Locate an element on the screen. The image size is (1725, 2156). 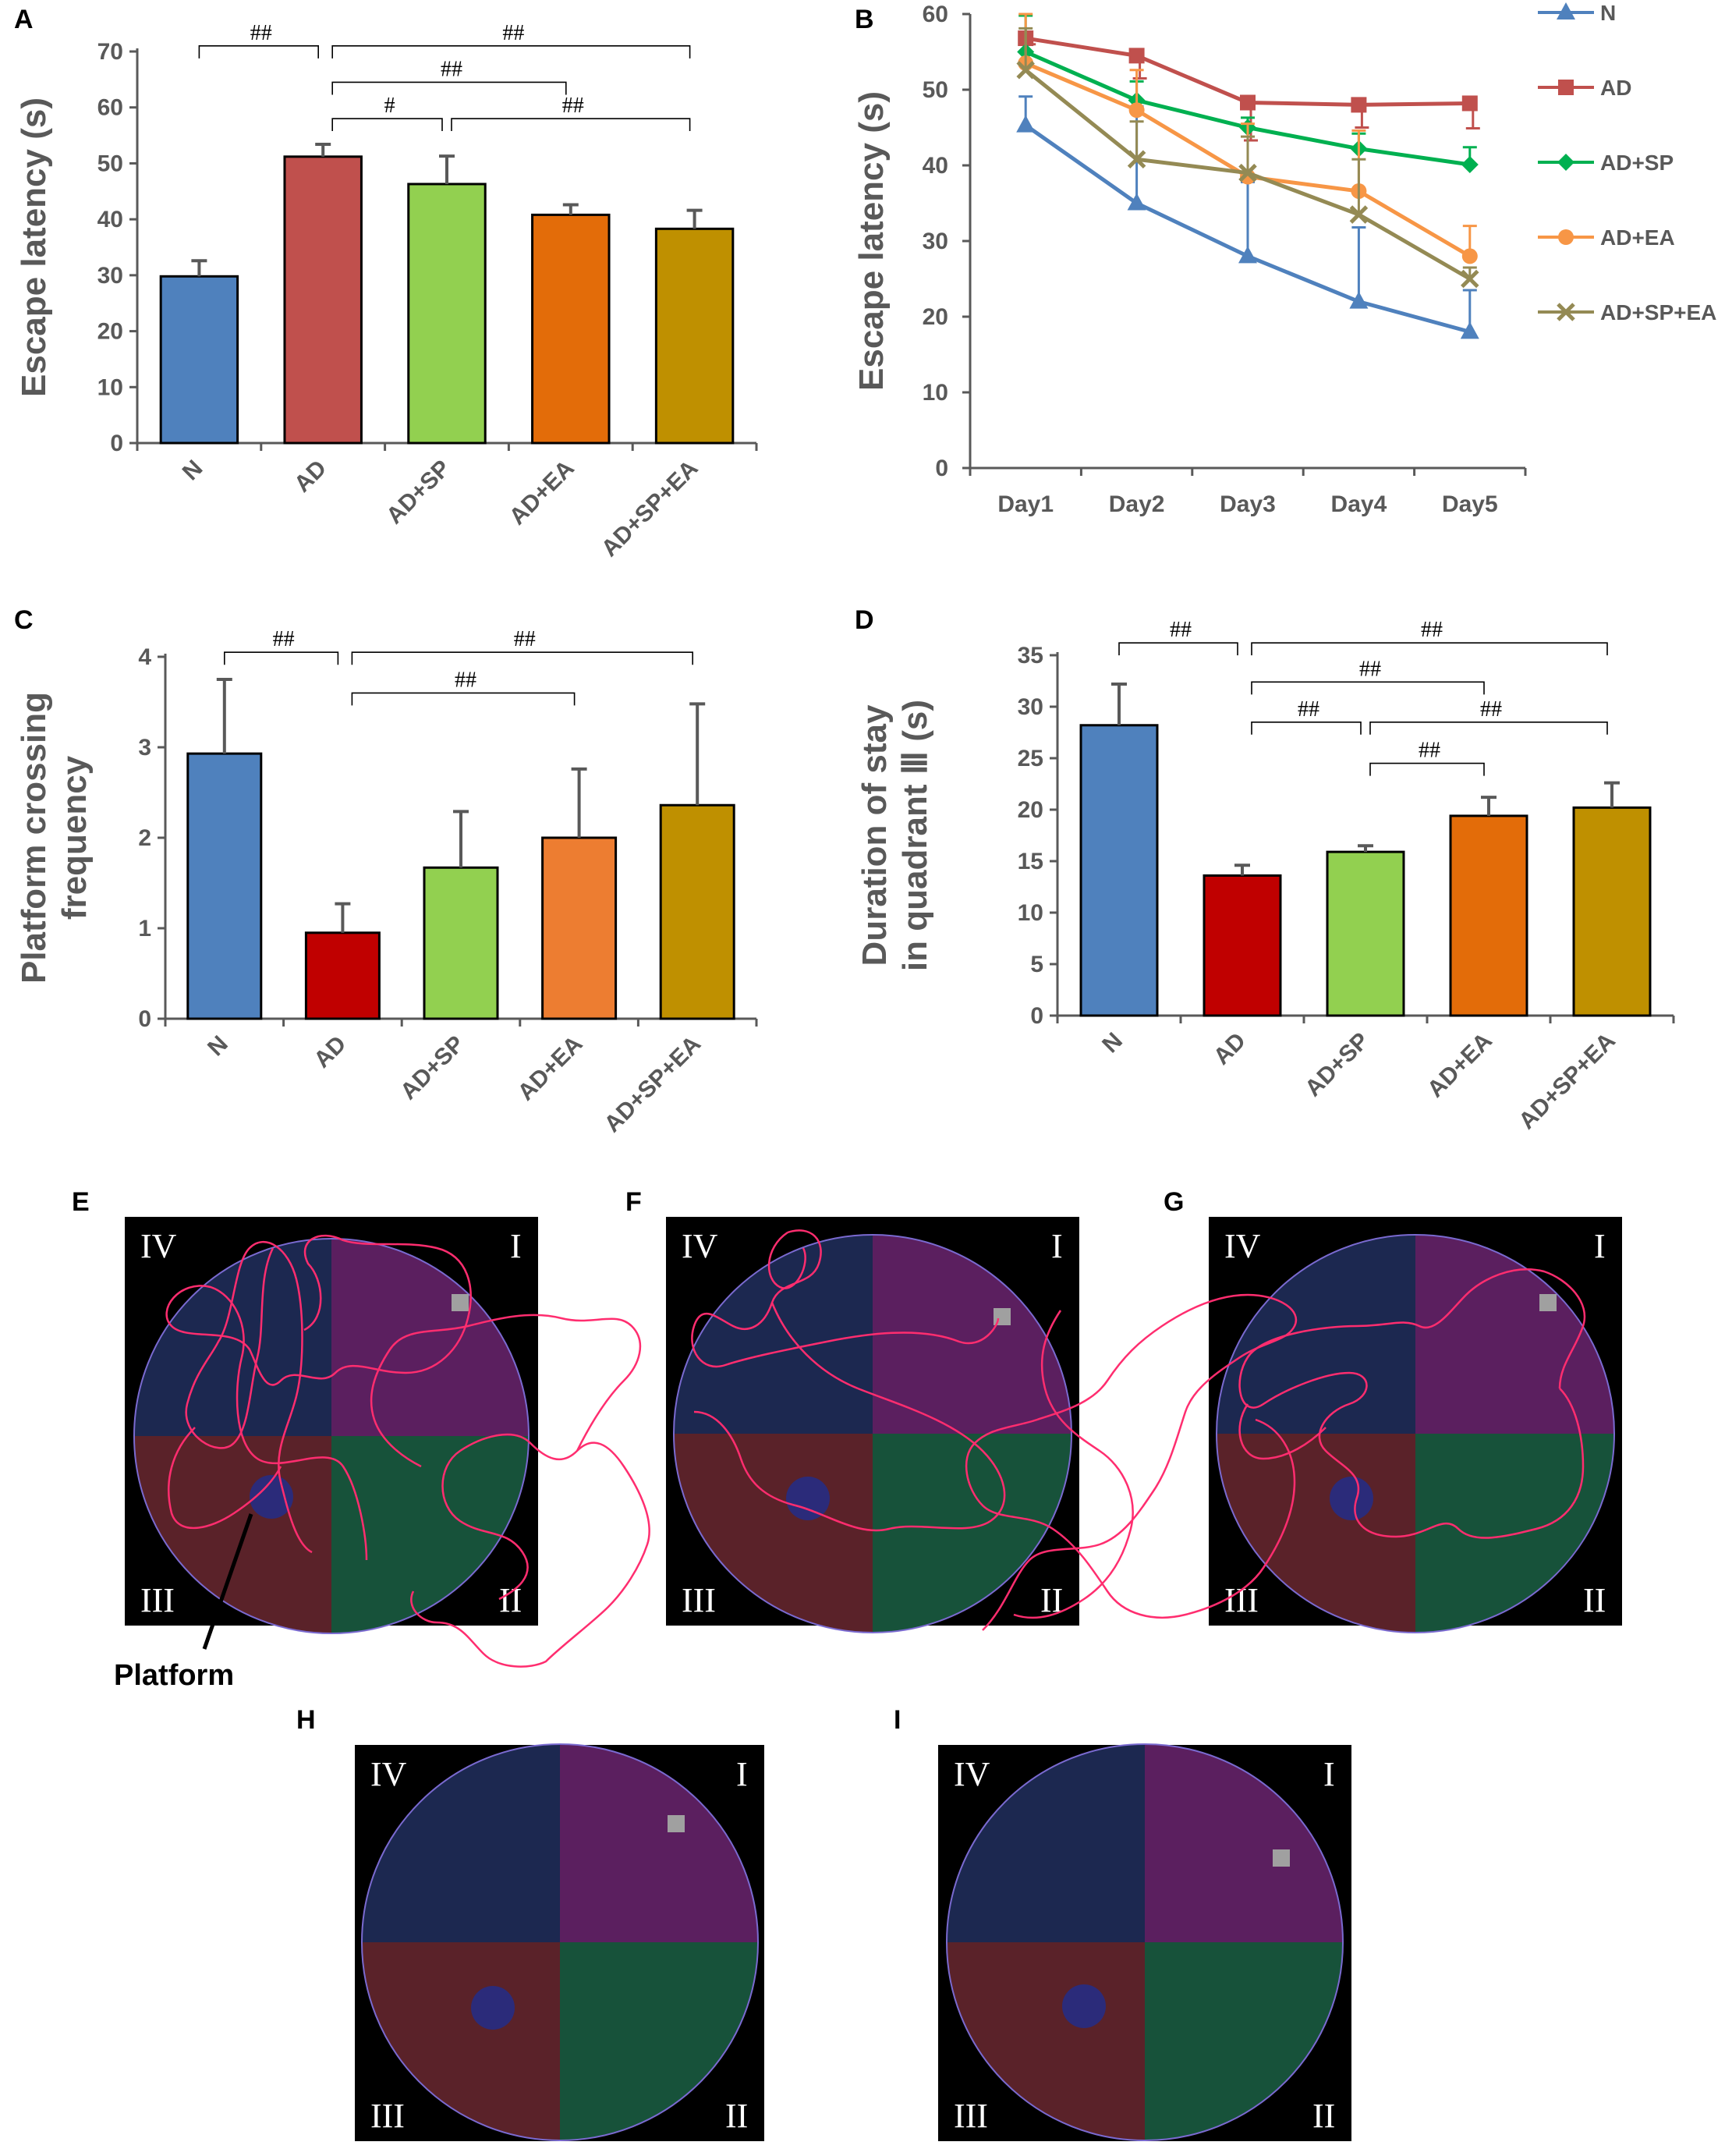
y-tick-label: 30 is located at coordinates (1030, 707).